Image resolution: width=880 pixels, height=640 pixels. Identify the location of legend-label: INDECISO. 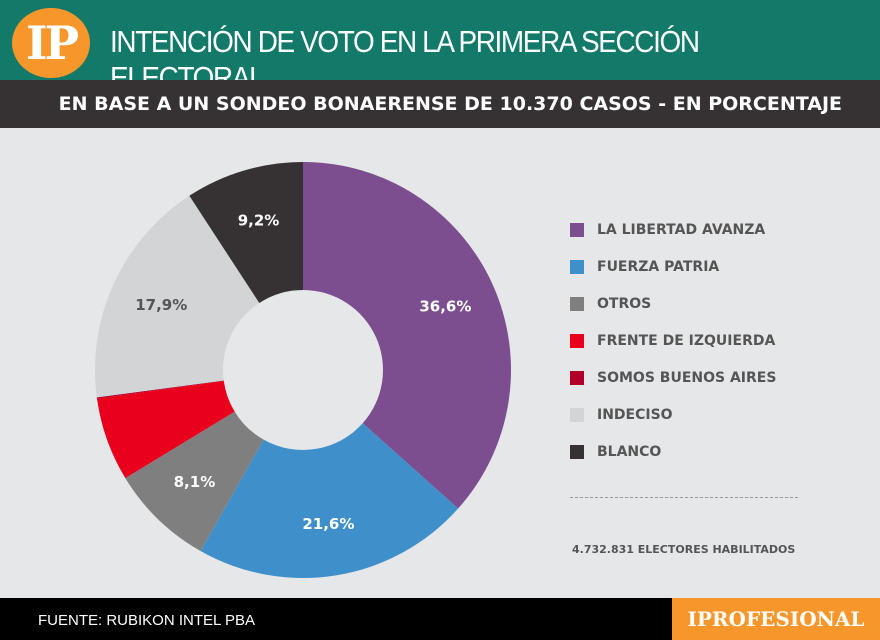
(635, 415).